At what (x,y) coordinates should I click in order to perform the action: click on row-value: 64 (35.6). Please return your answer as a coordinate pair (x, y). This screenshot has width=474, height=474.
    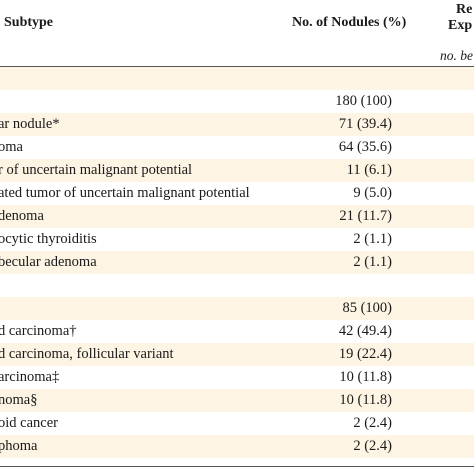
    Looking at the image, I should click on (365, 147).